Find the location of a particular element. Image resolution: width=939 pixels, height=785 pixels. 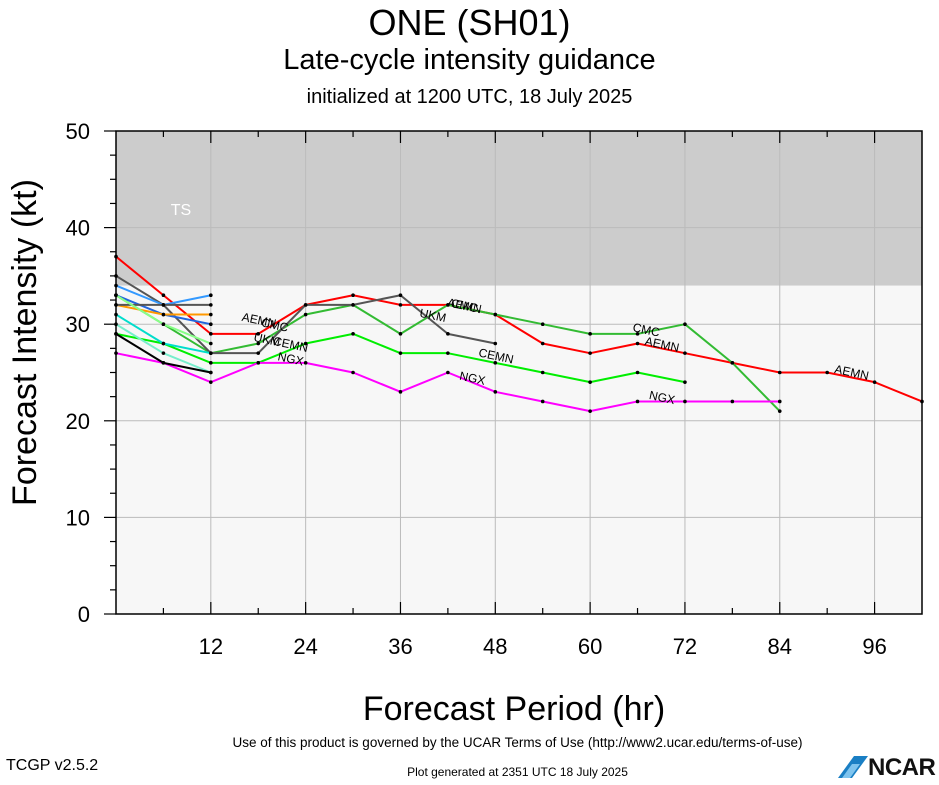

band-label: TS is located at coordinates (181, 210).